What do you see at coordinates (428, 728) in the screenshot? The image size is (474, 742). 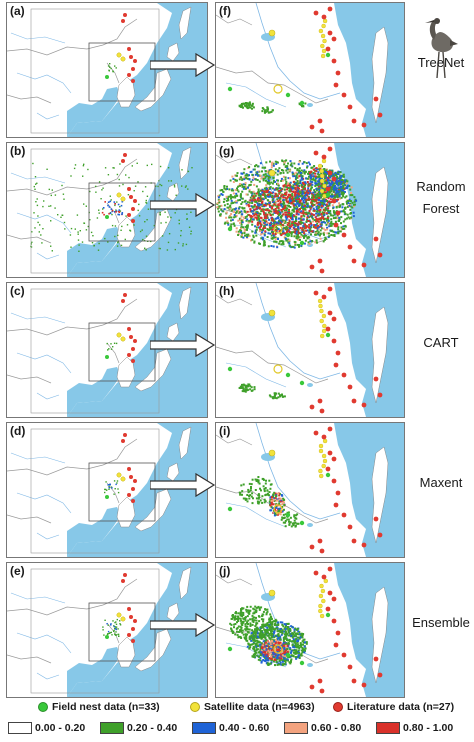 I see `class-label: 0.80 - 1.00` at bounding box center [428, 728].